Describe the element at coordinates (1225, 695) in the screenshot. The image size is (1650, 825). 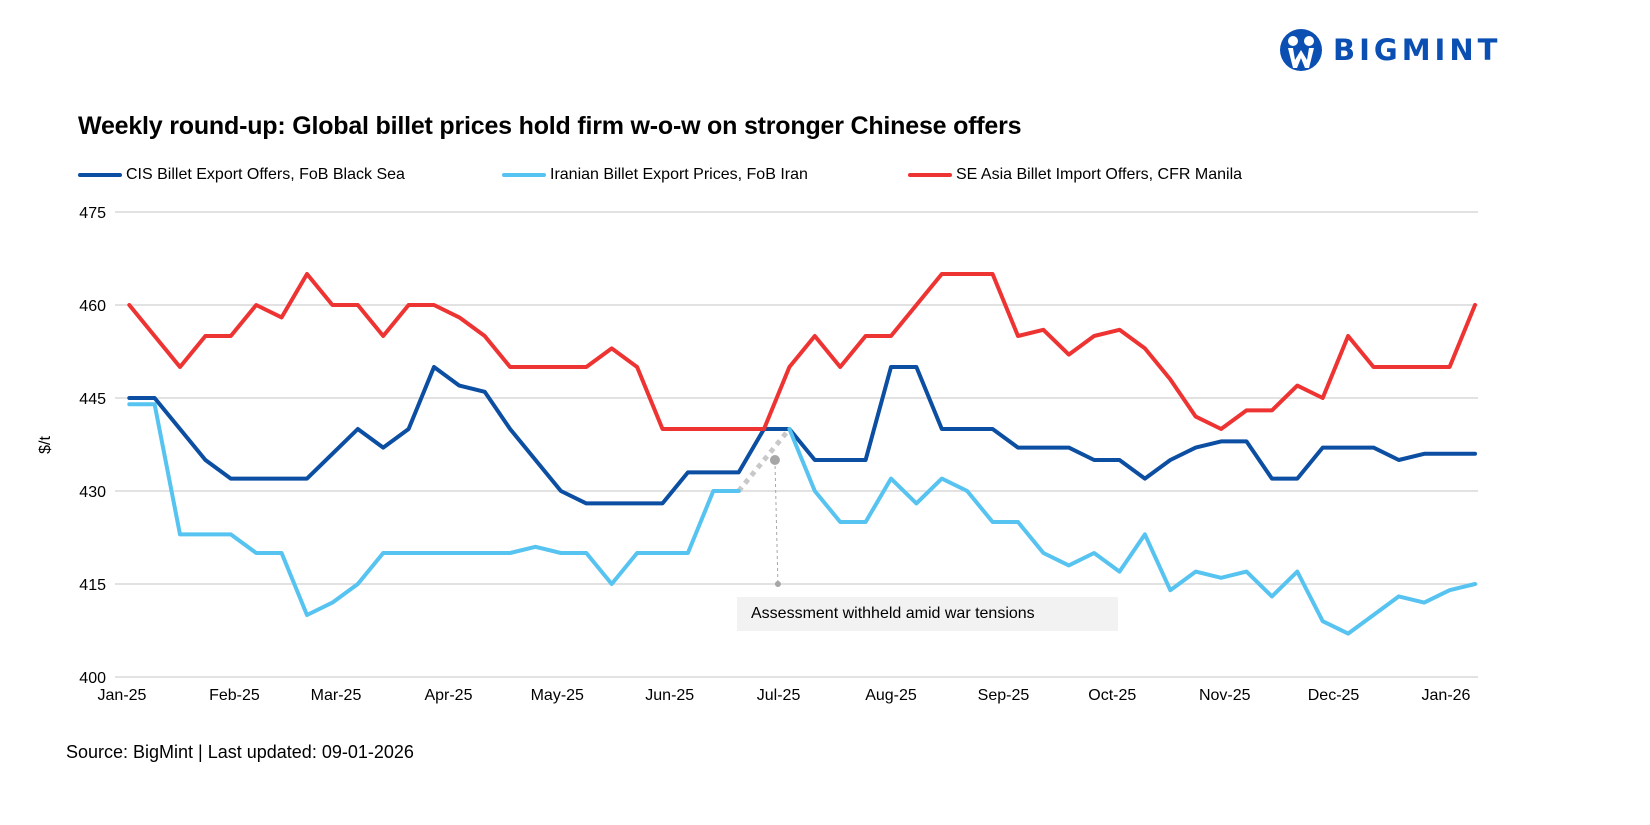
I see `x-tick-label: Nov-25` at that location.